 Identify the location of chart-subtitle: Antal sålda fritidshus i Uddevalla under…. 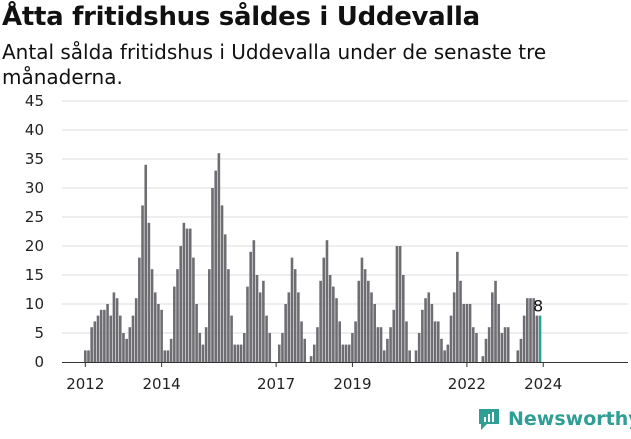
(274, 64).